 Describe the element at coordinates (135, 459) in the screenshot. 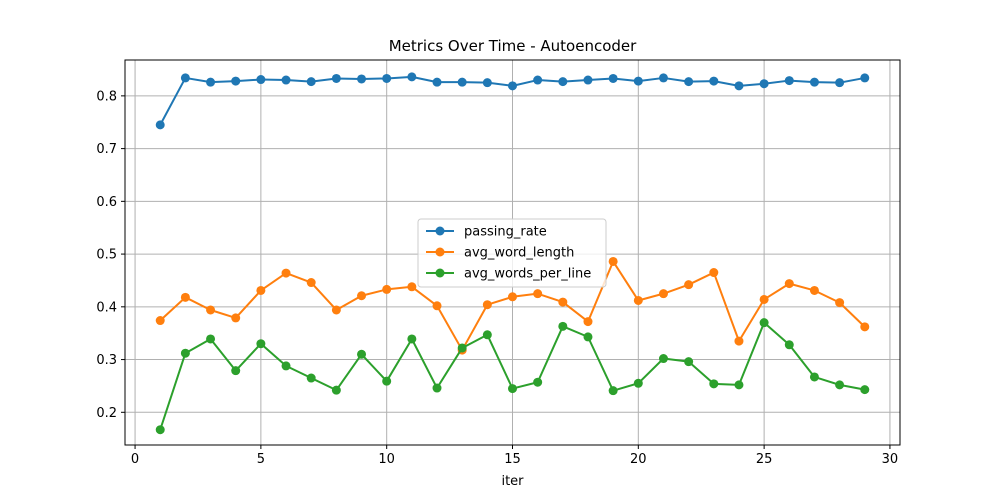

I see `x-tick-label: 0` at that location.